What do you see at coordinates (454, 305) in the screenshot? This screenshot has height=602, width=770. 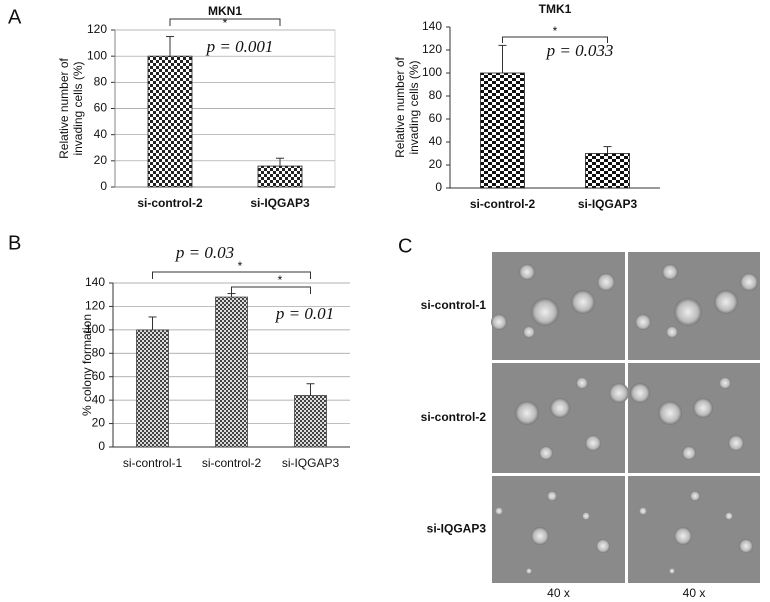 I see `row-label: si-control-1` at bounding box center [454, 305].